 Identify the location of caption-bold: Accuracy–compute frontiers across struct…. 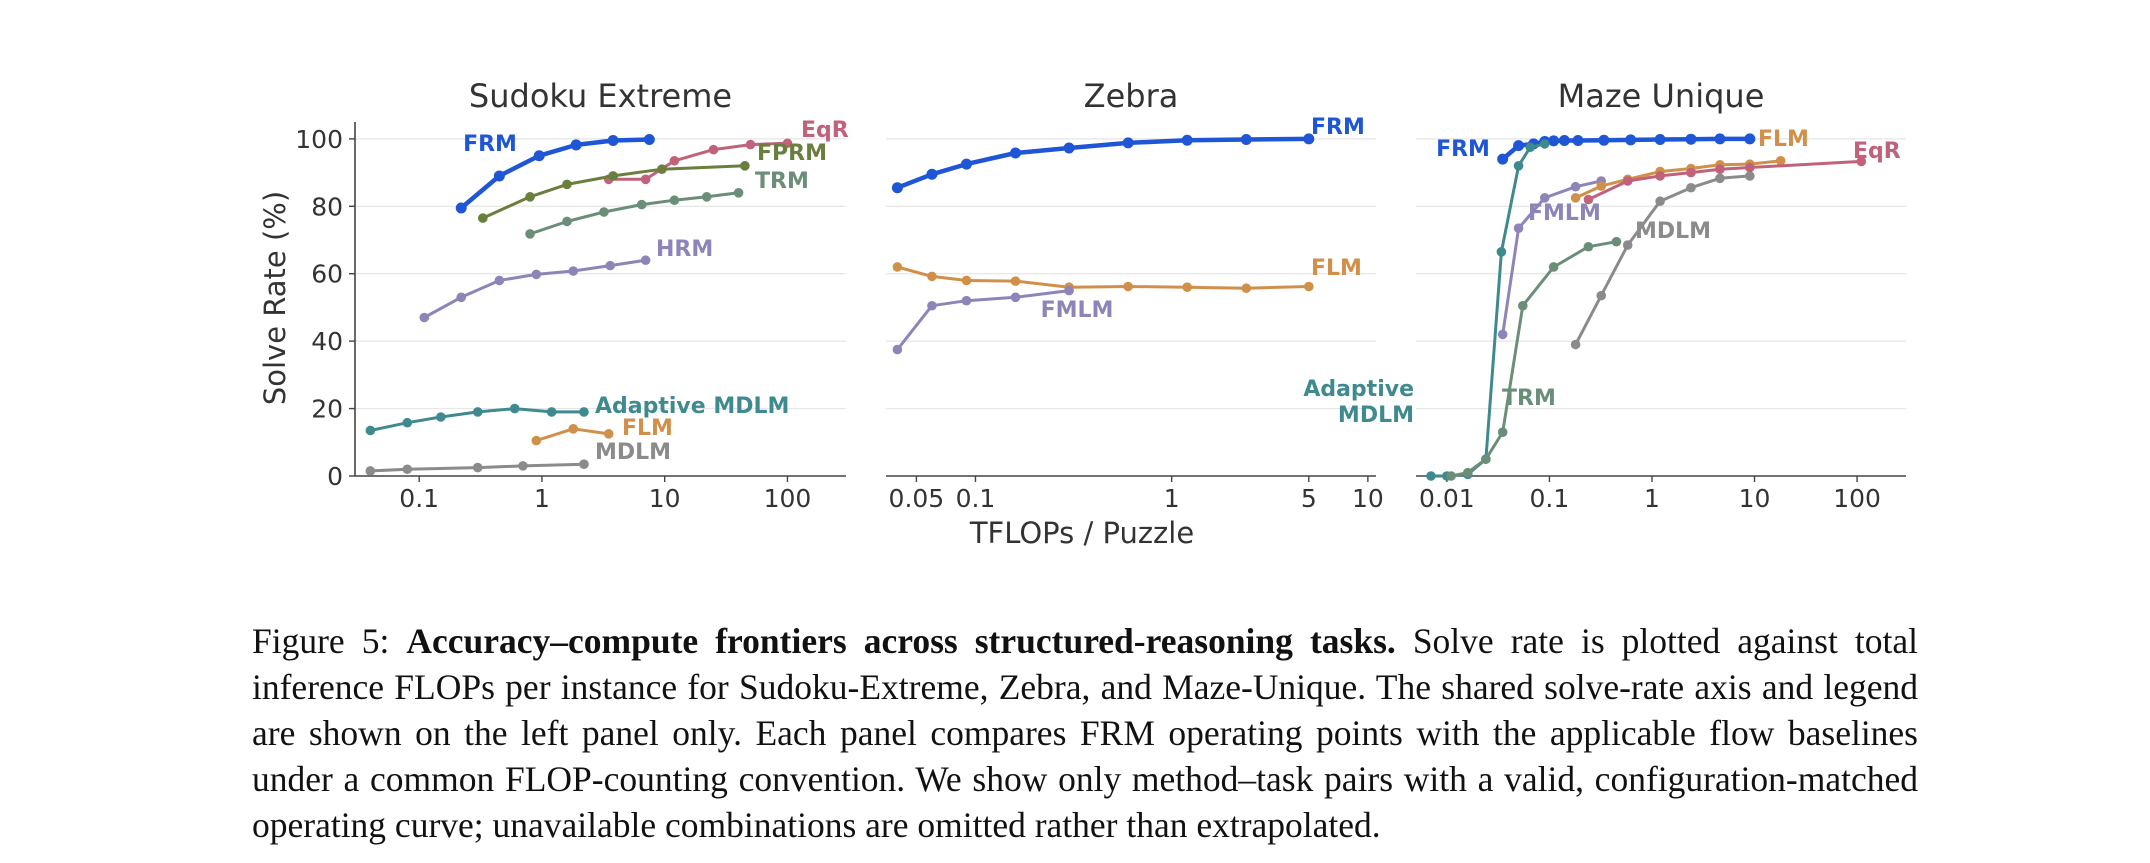
(901, 640).